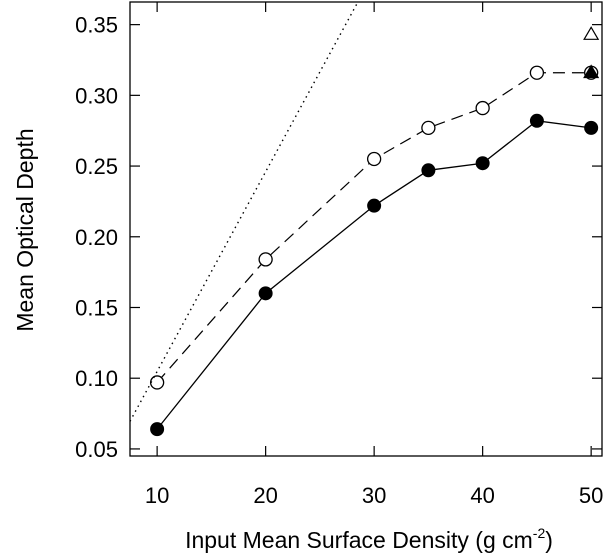 The height and width of the screenshot is (559, 606). What do you see at coordinates (96, 25) in the screenshot?
I see `y-tick-label: 0.35` at bounding box center [96, 25].